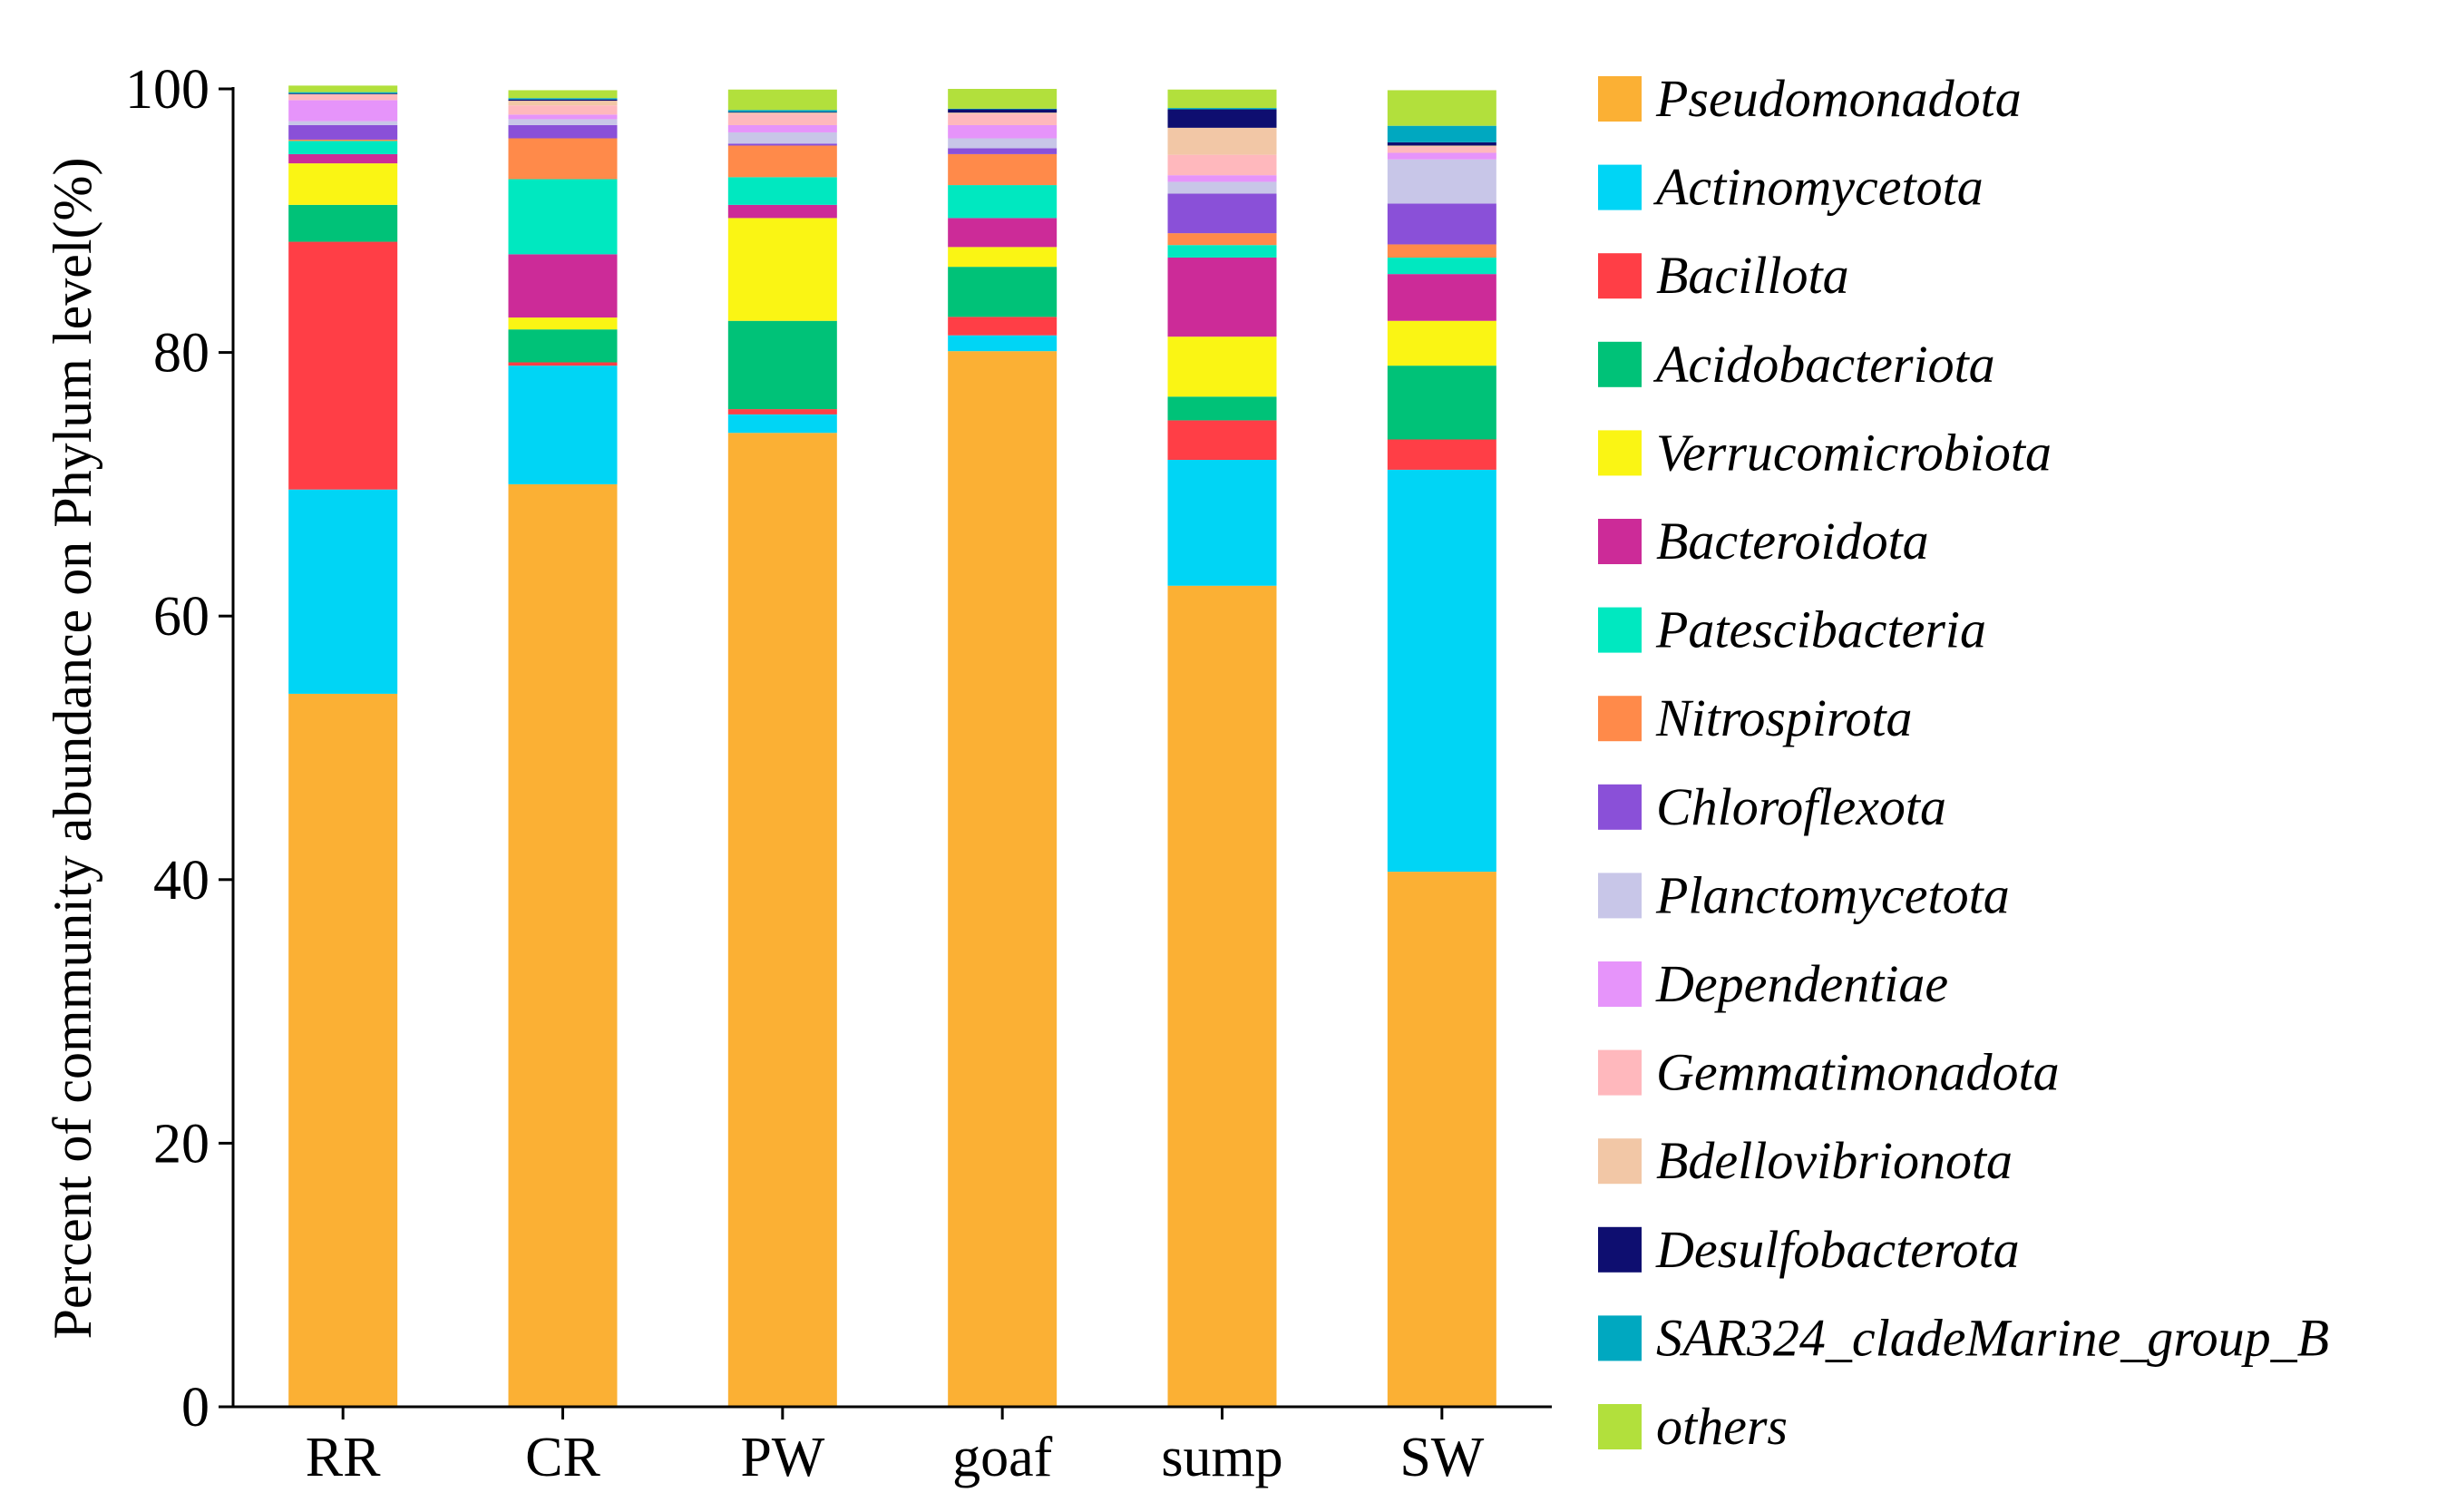  I want to click on bar-segment-sump-Bdellovibrionota, so click(1222, 141).